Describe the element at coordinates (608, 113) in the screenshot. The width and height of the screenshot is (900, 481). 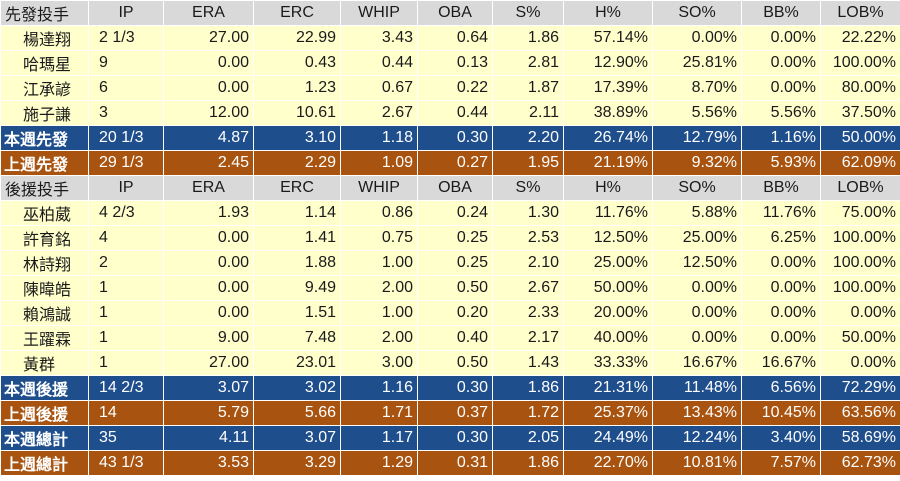
I see `cell-h-pct: 38.89%` at that location.